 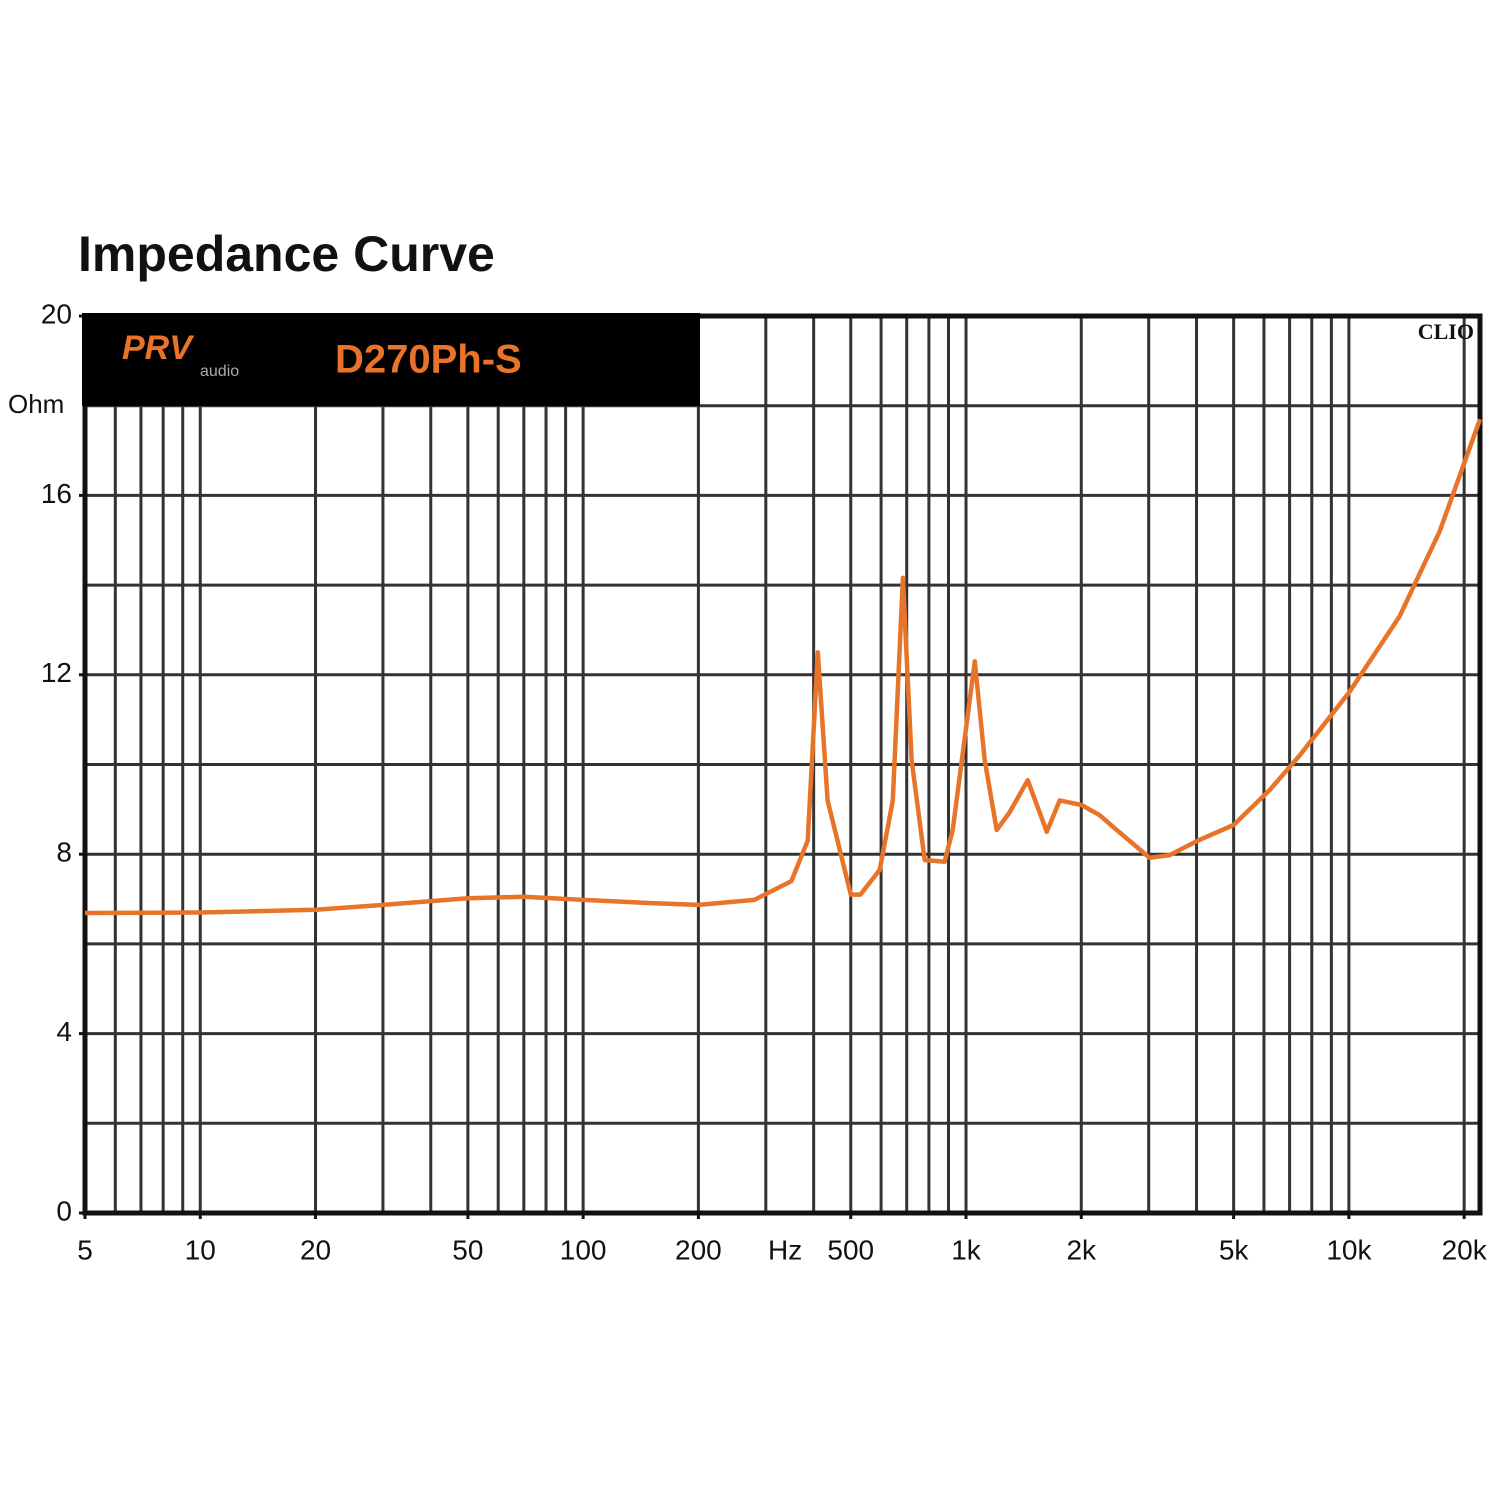 I want to click on x-tick-label: 5, so click(x=85, y=1249).